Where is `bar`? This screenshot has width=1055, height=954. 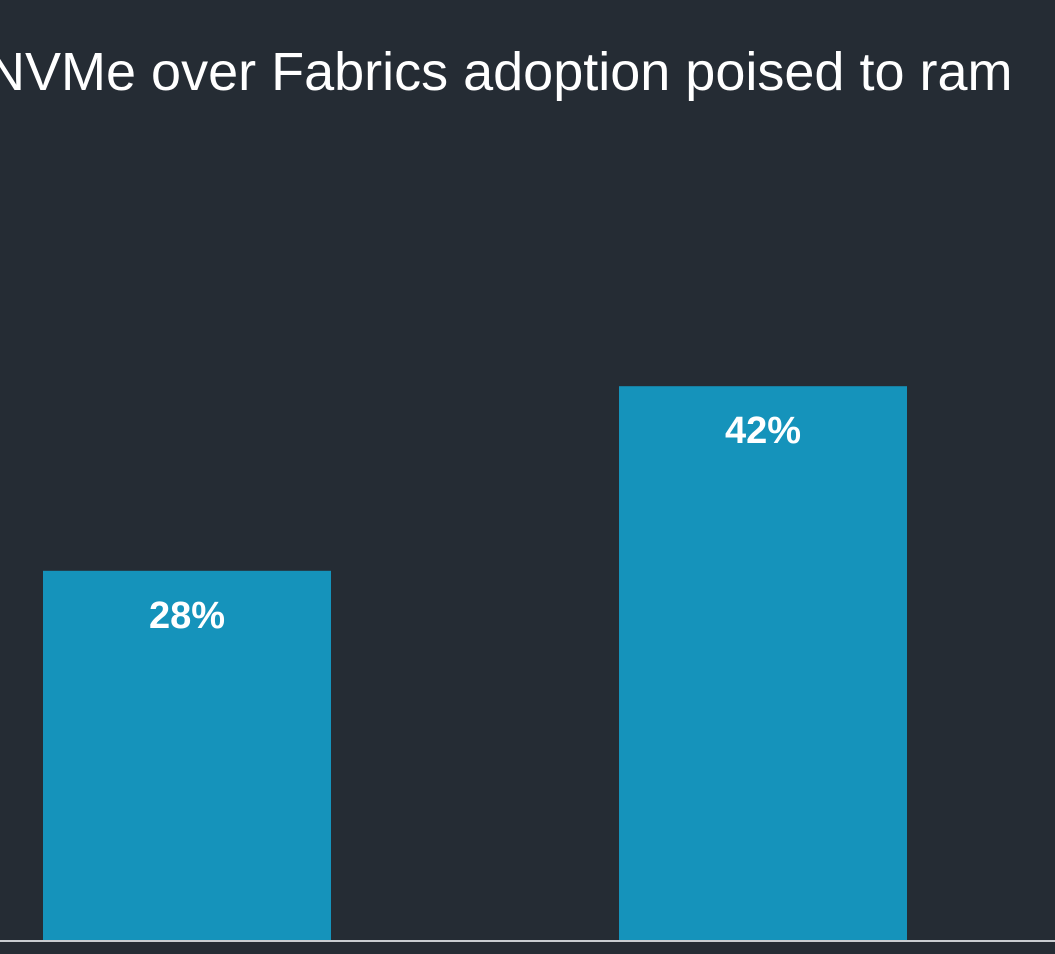
bar is located at coordinates (187, 755).